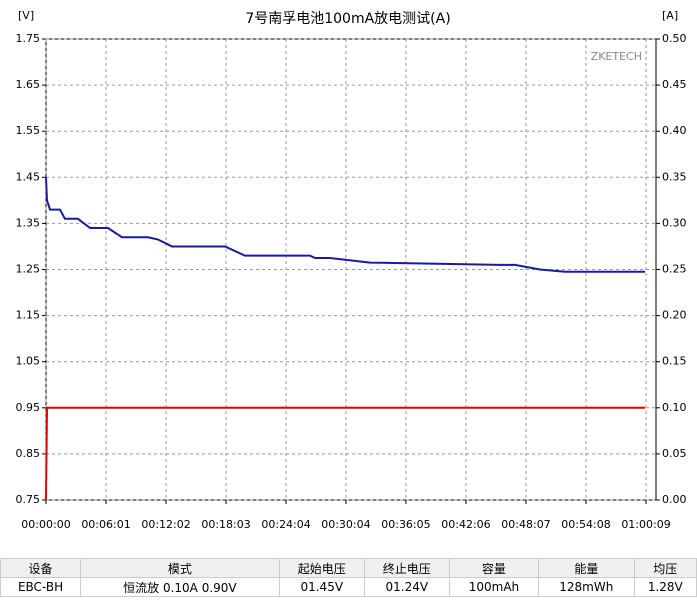 This screenshot has height=614, width=697. Describe the element at coordinates (586, 587) in the screenshot. I see `table-cell: 128mWh` at that location.